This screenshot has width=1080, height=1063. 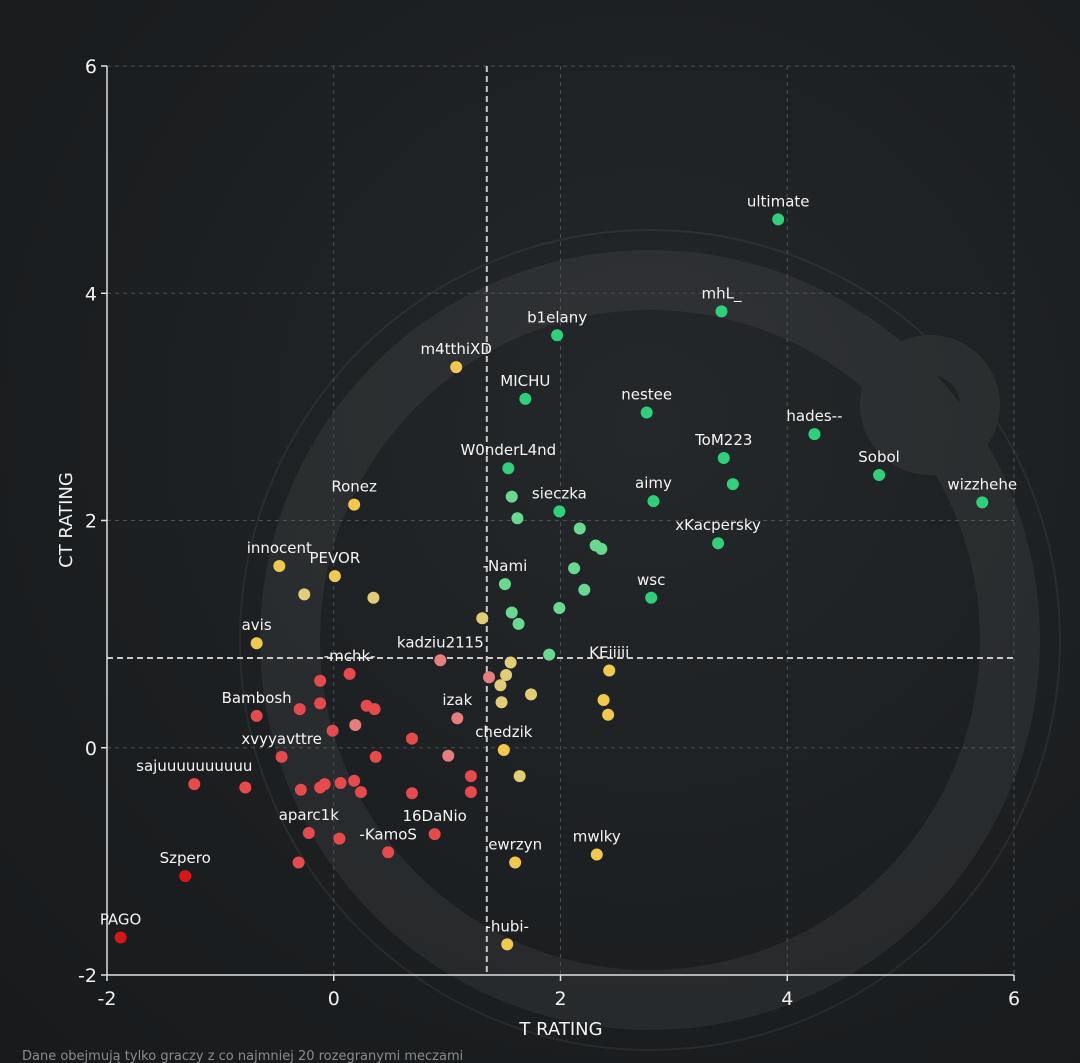 What do you see at coordinates (91, 749) in the screenshot?
I see `y-tick-label: 0` at bounding box center [91, 749].